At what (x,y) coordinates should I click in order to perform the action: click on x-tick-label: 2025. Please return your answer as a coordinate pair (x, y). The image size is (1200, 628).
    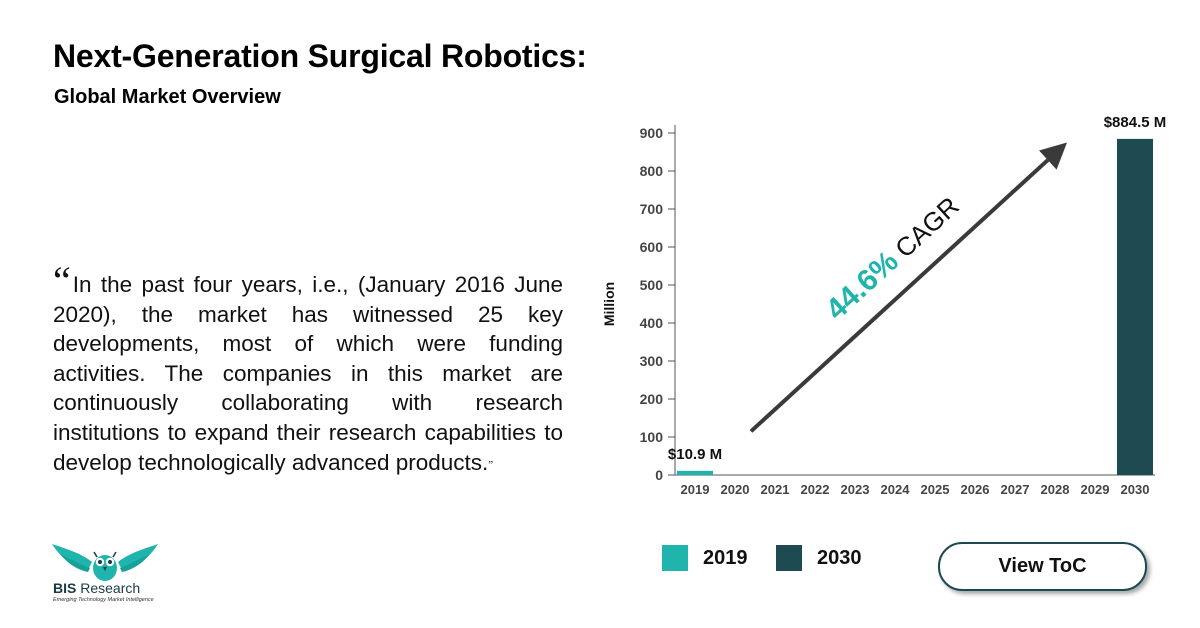
    Looking at the image, I should click on (935, 489).